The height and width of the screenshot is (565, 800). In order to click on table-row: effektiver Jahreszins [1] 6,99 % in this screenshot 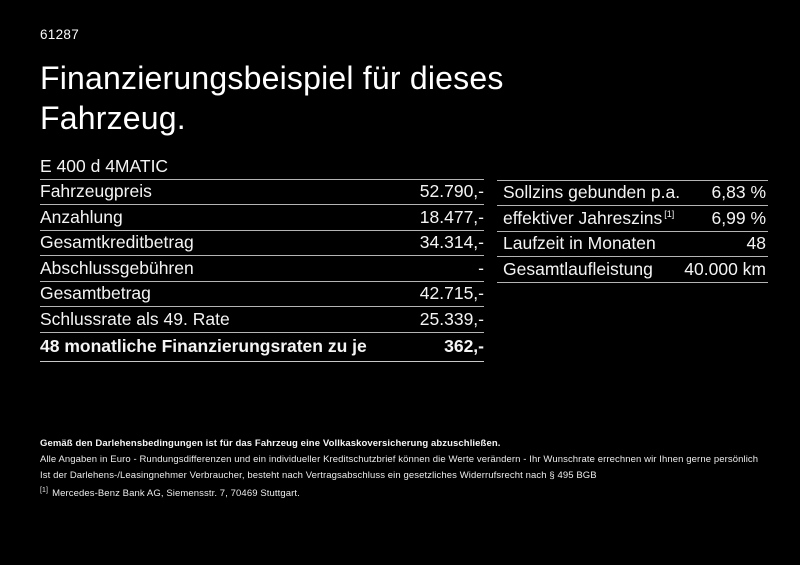, I will do `click(632, 219)`.